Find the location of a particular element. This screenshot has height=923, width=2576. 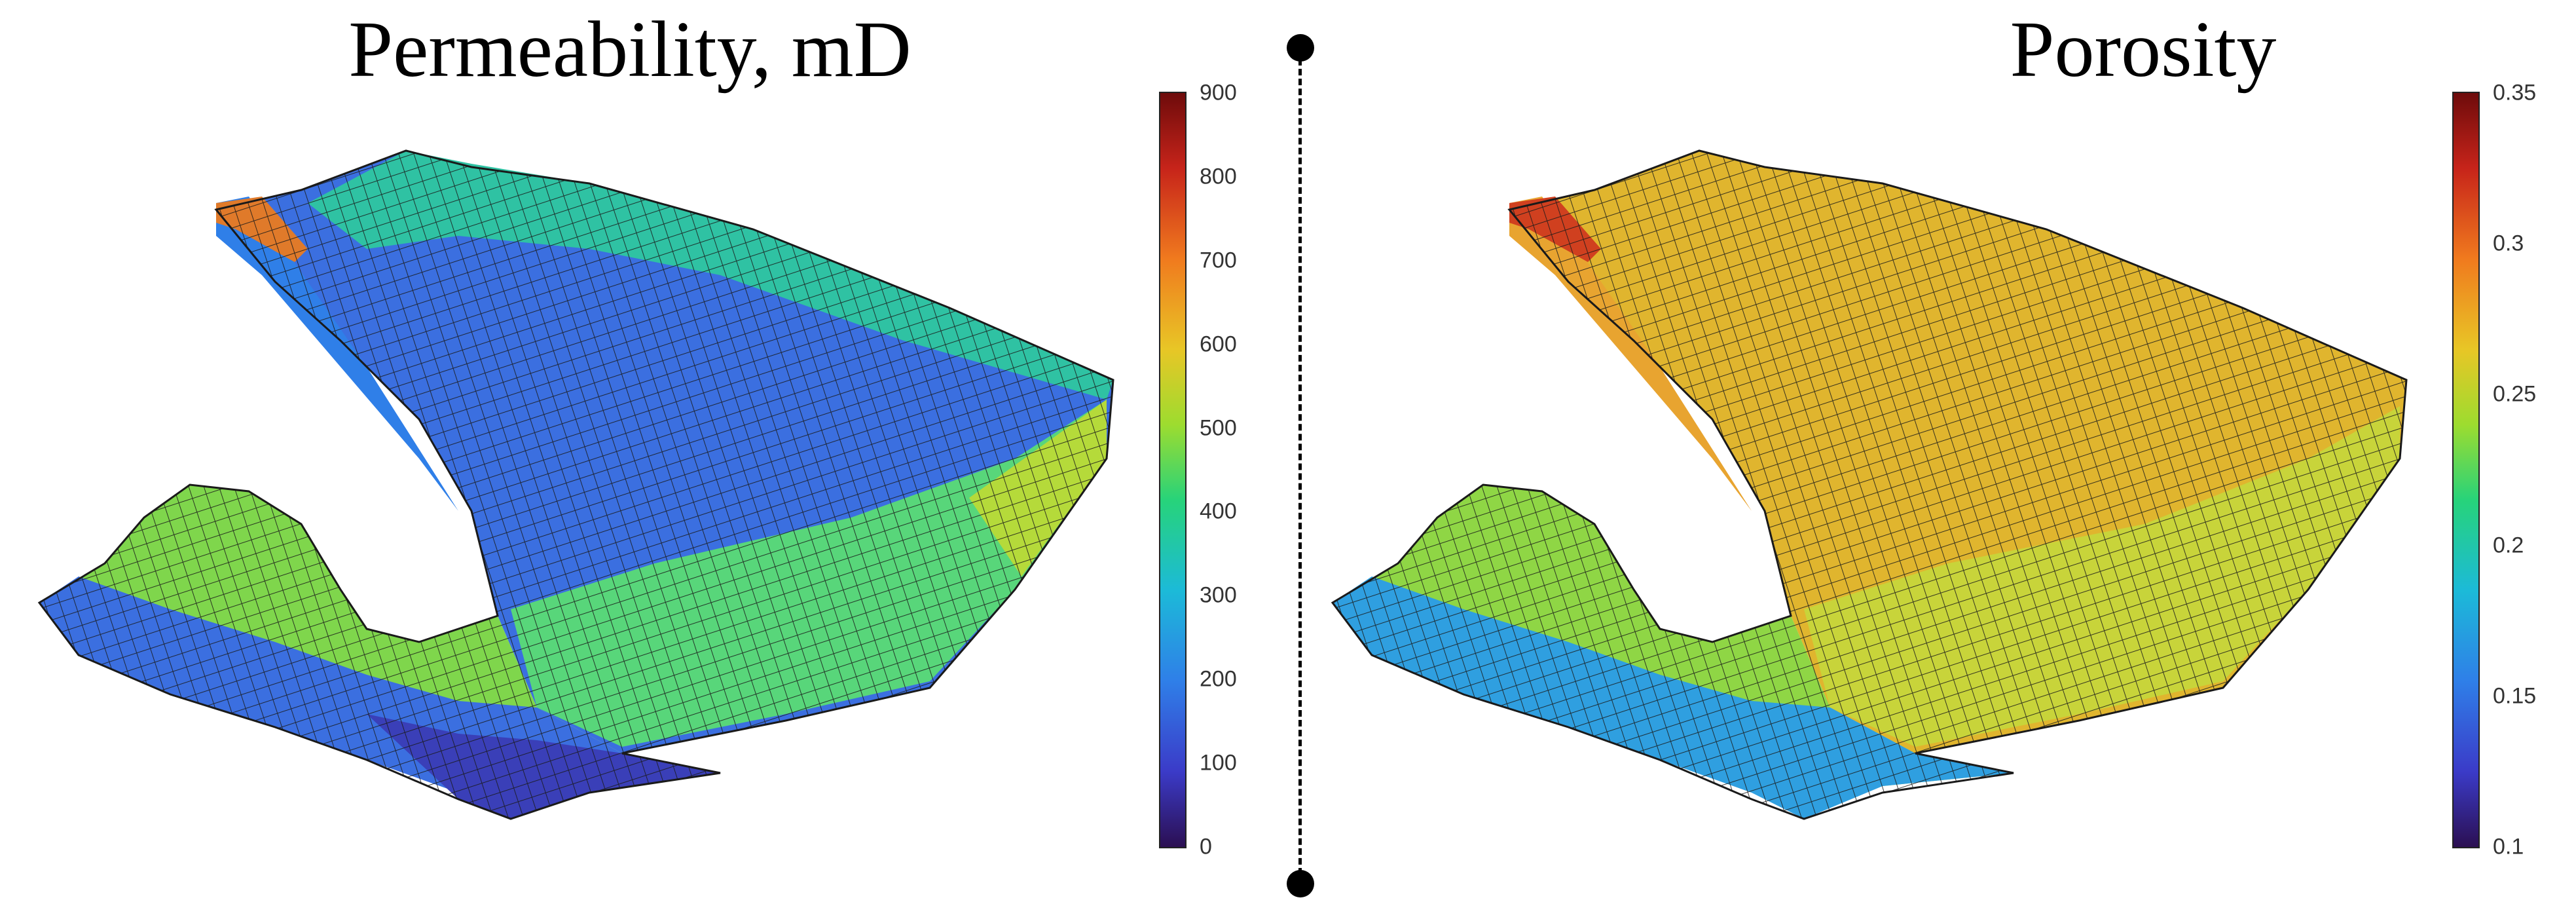

porosity-title: Porosity is located at coordinates (2143, 49).